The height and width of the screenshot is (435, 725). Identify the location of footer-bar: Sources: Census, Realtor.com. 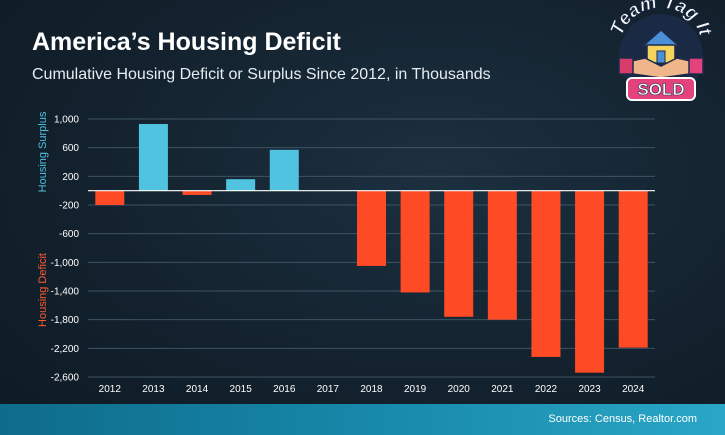
(362, 419).